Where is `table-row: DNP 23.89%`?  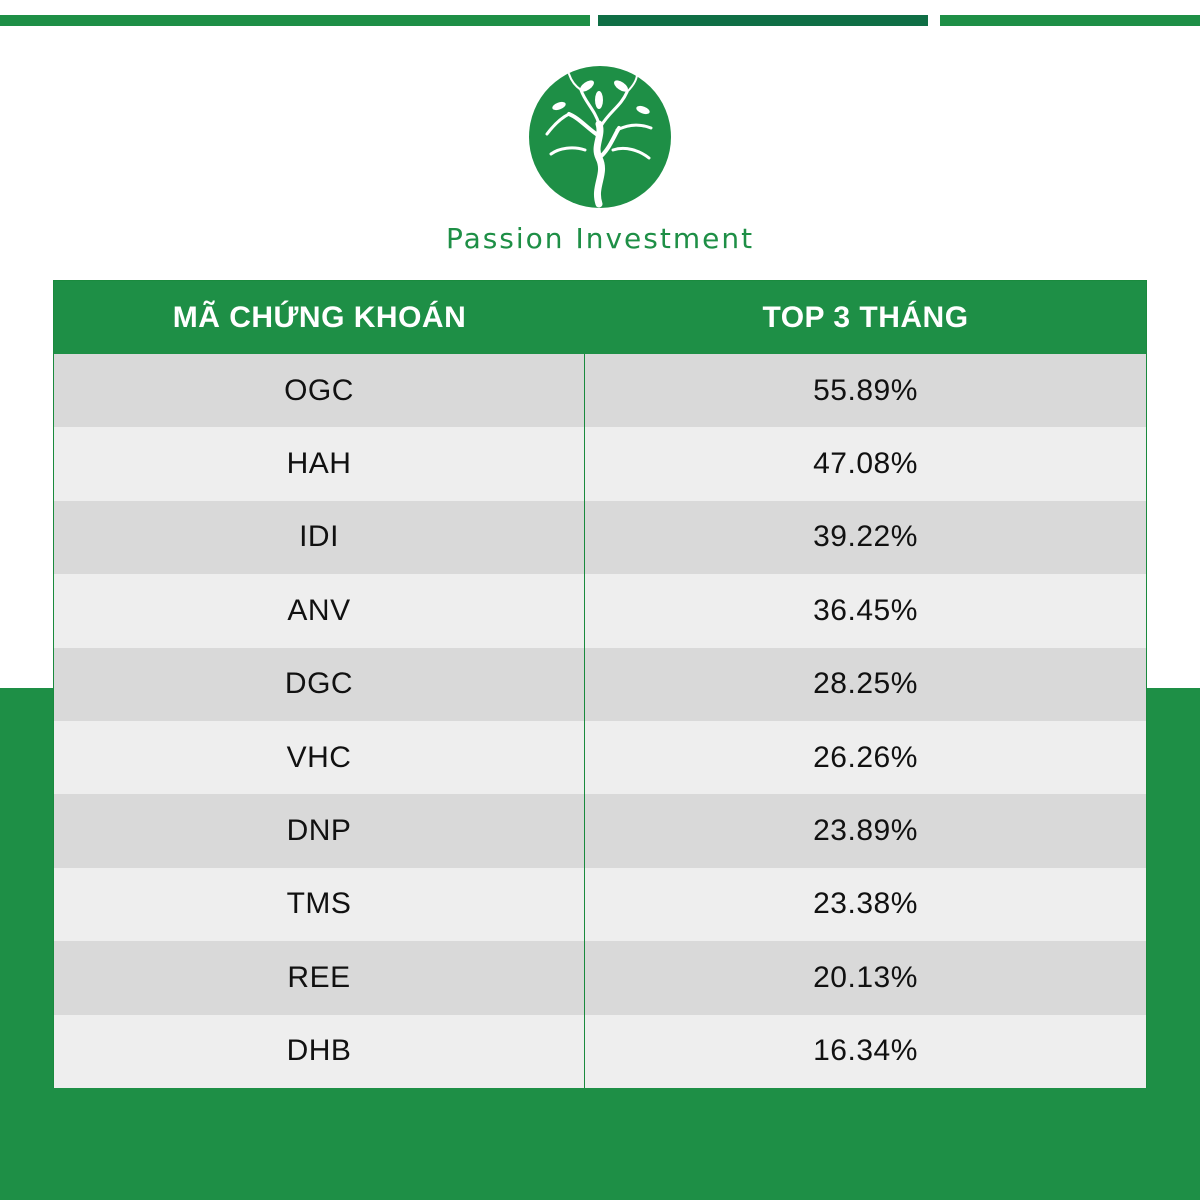
table-row: DNP 23.89% is located at coordinates (600, 831).